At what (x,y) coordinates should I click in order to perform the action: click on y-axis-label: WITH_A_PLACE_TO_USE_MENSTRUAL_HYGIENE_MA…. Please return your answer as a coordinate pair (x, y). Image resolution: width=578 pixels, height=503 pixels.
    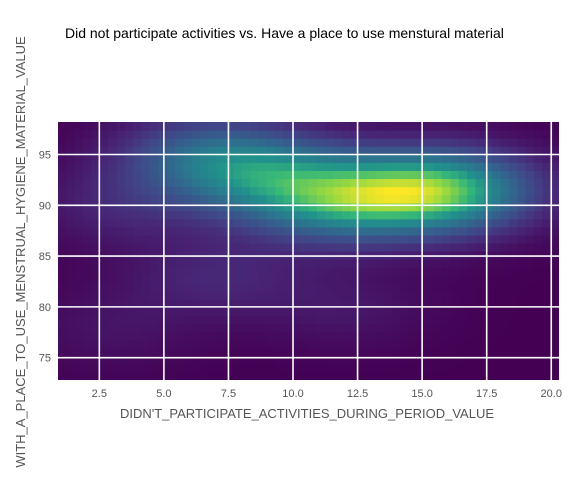
    Looking at the image, I should click on (20, 252).